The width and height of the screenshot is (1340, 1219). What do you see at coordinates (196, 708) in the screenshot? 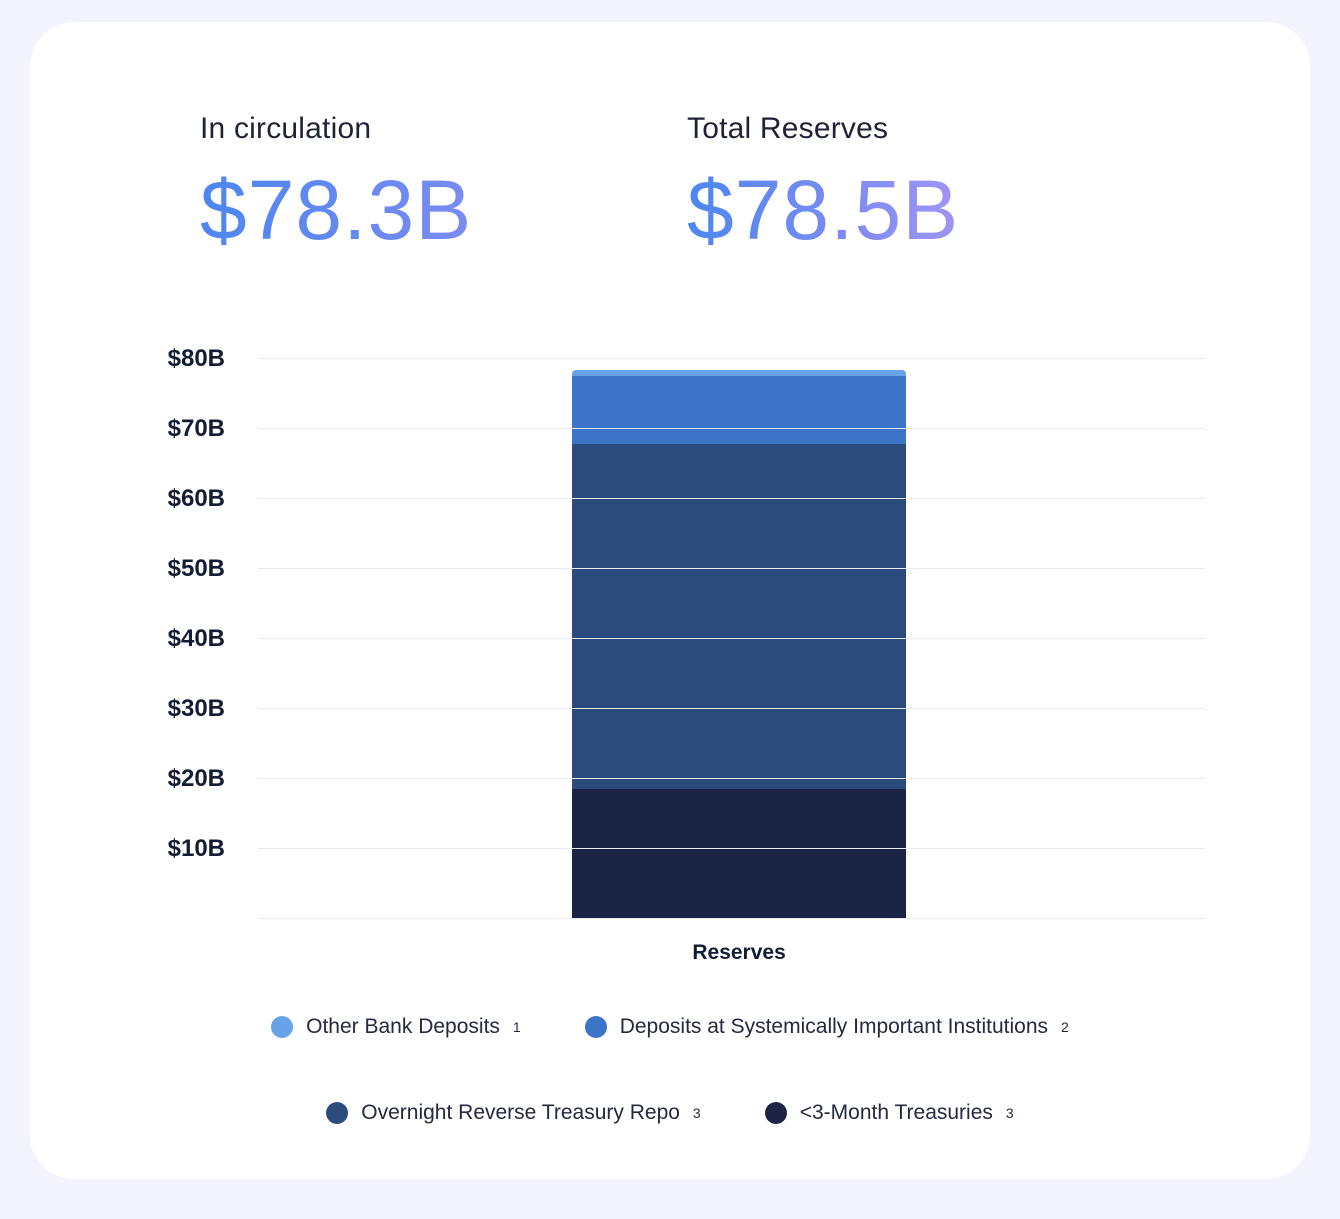
I see `y-axis-tick-label: $30B` at bounding box center [196, 708].